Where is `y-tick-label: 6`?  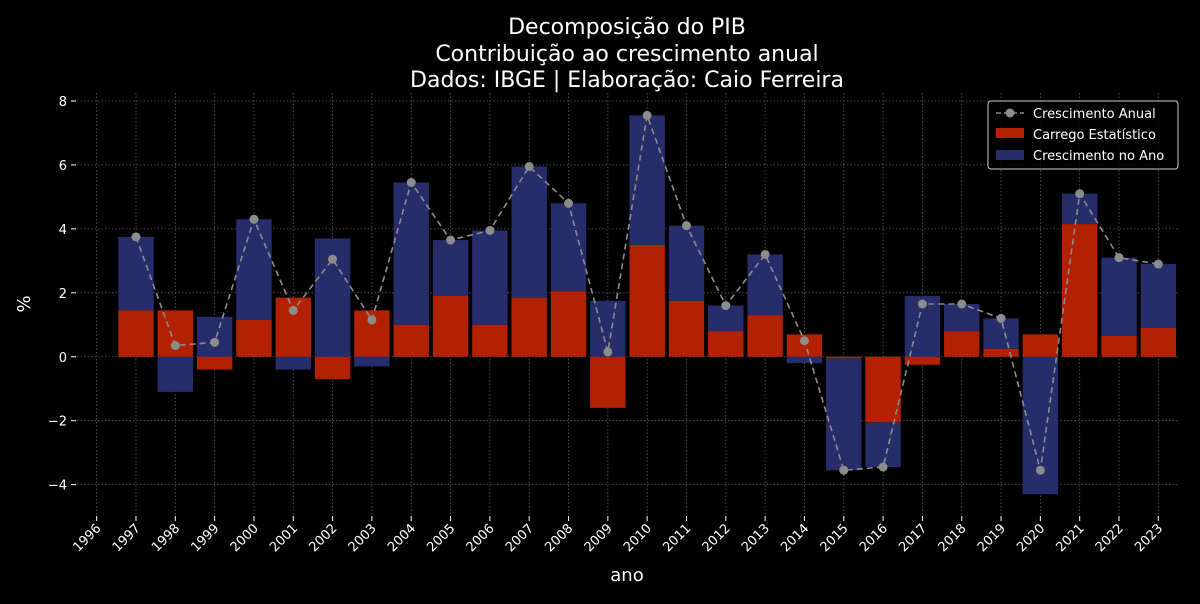 y-tick-label: 6 is located at coordinates (63, 166).